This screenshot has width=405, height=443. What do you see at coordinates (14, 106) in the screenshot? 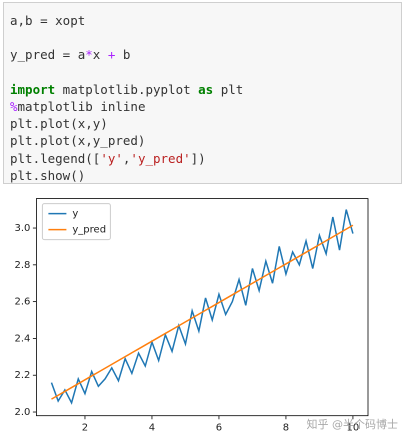
I see `code-token: %` at bounding box center [14, 106].